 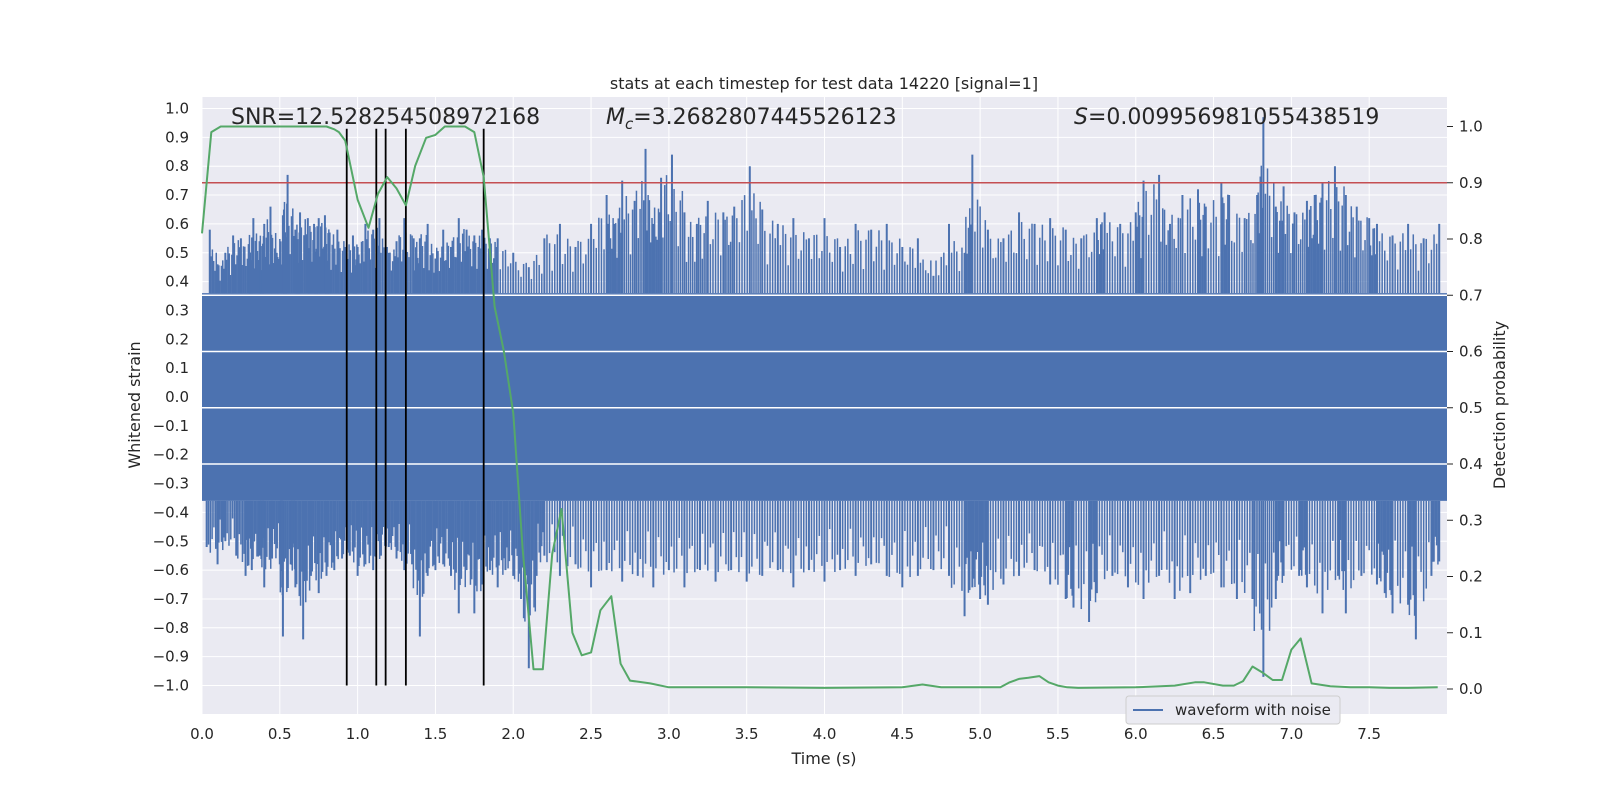 I want to click on x-tick-label: 1.0, so click(x=358, y=734).